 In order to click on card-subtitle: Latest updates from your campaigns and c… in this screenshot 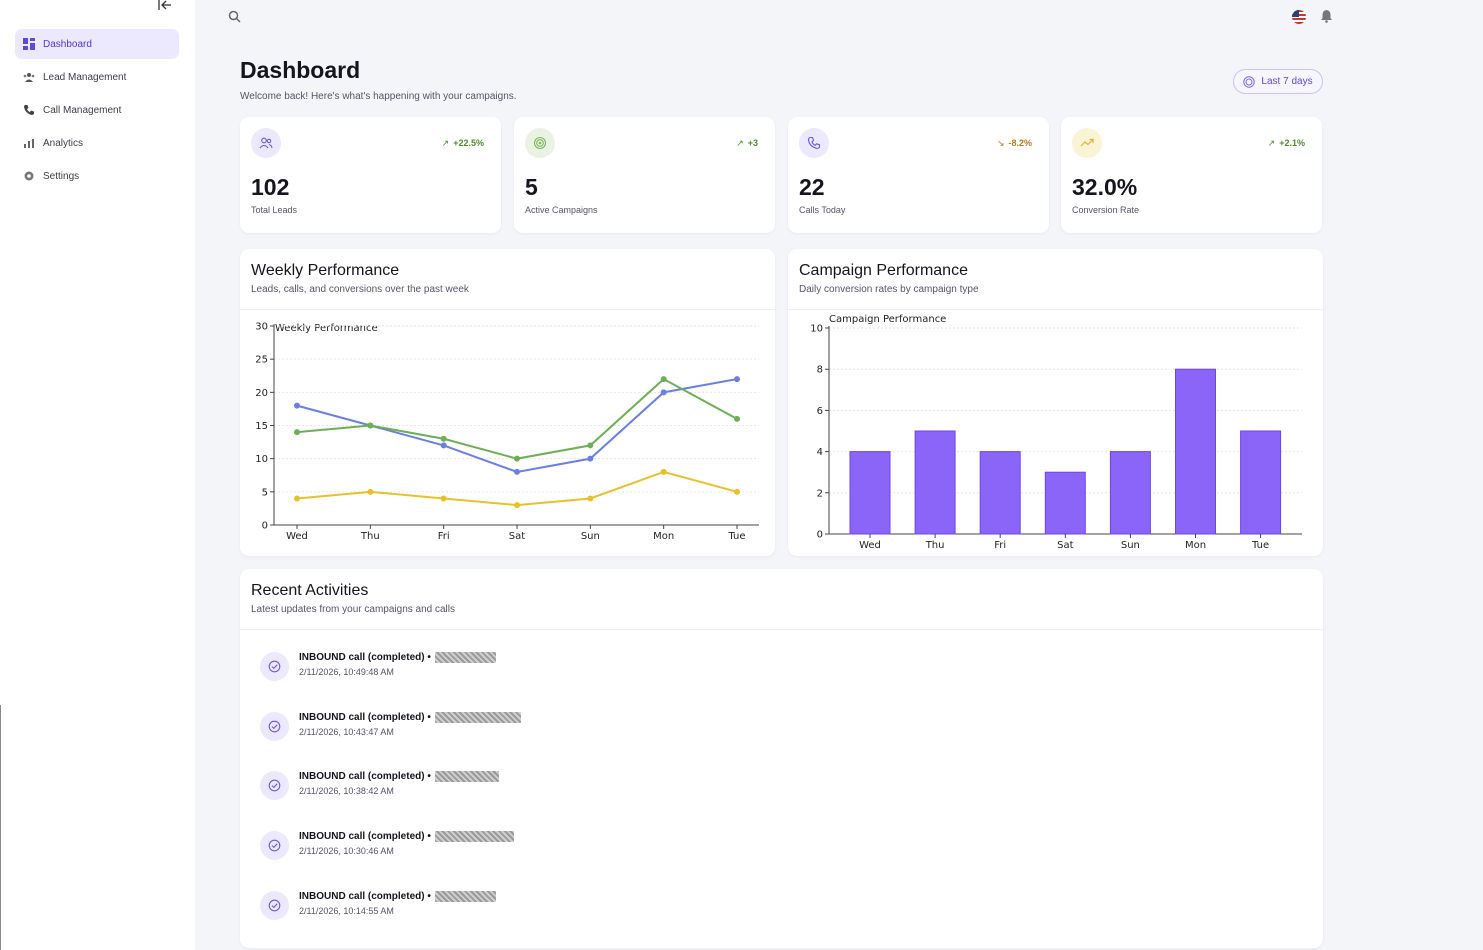, I will do `click(353, 609)`.